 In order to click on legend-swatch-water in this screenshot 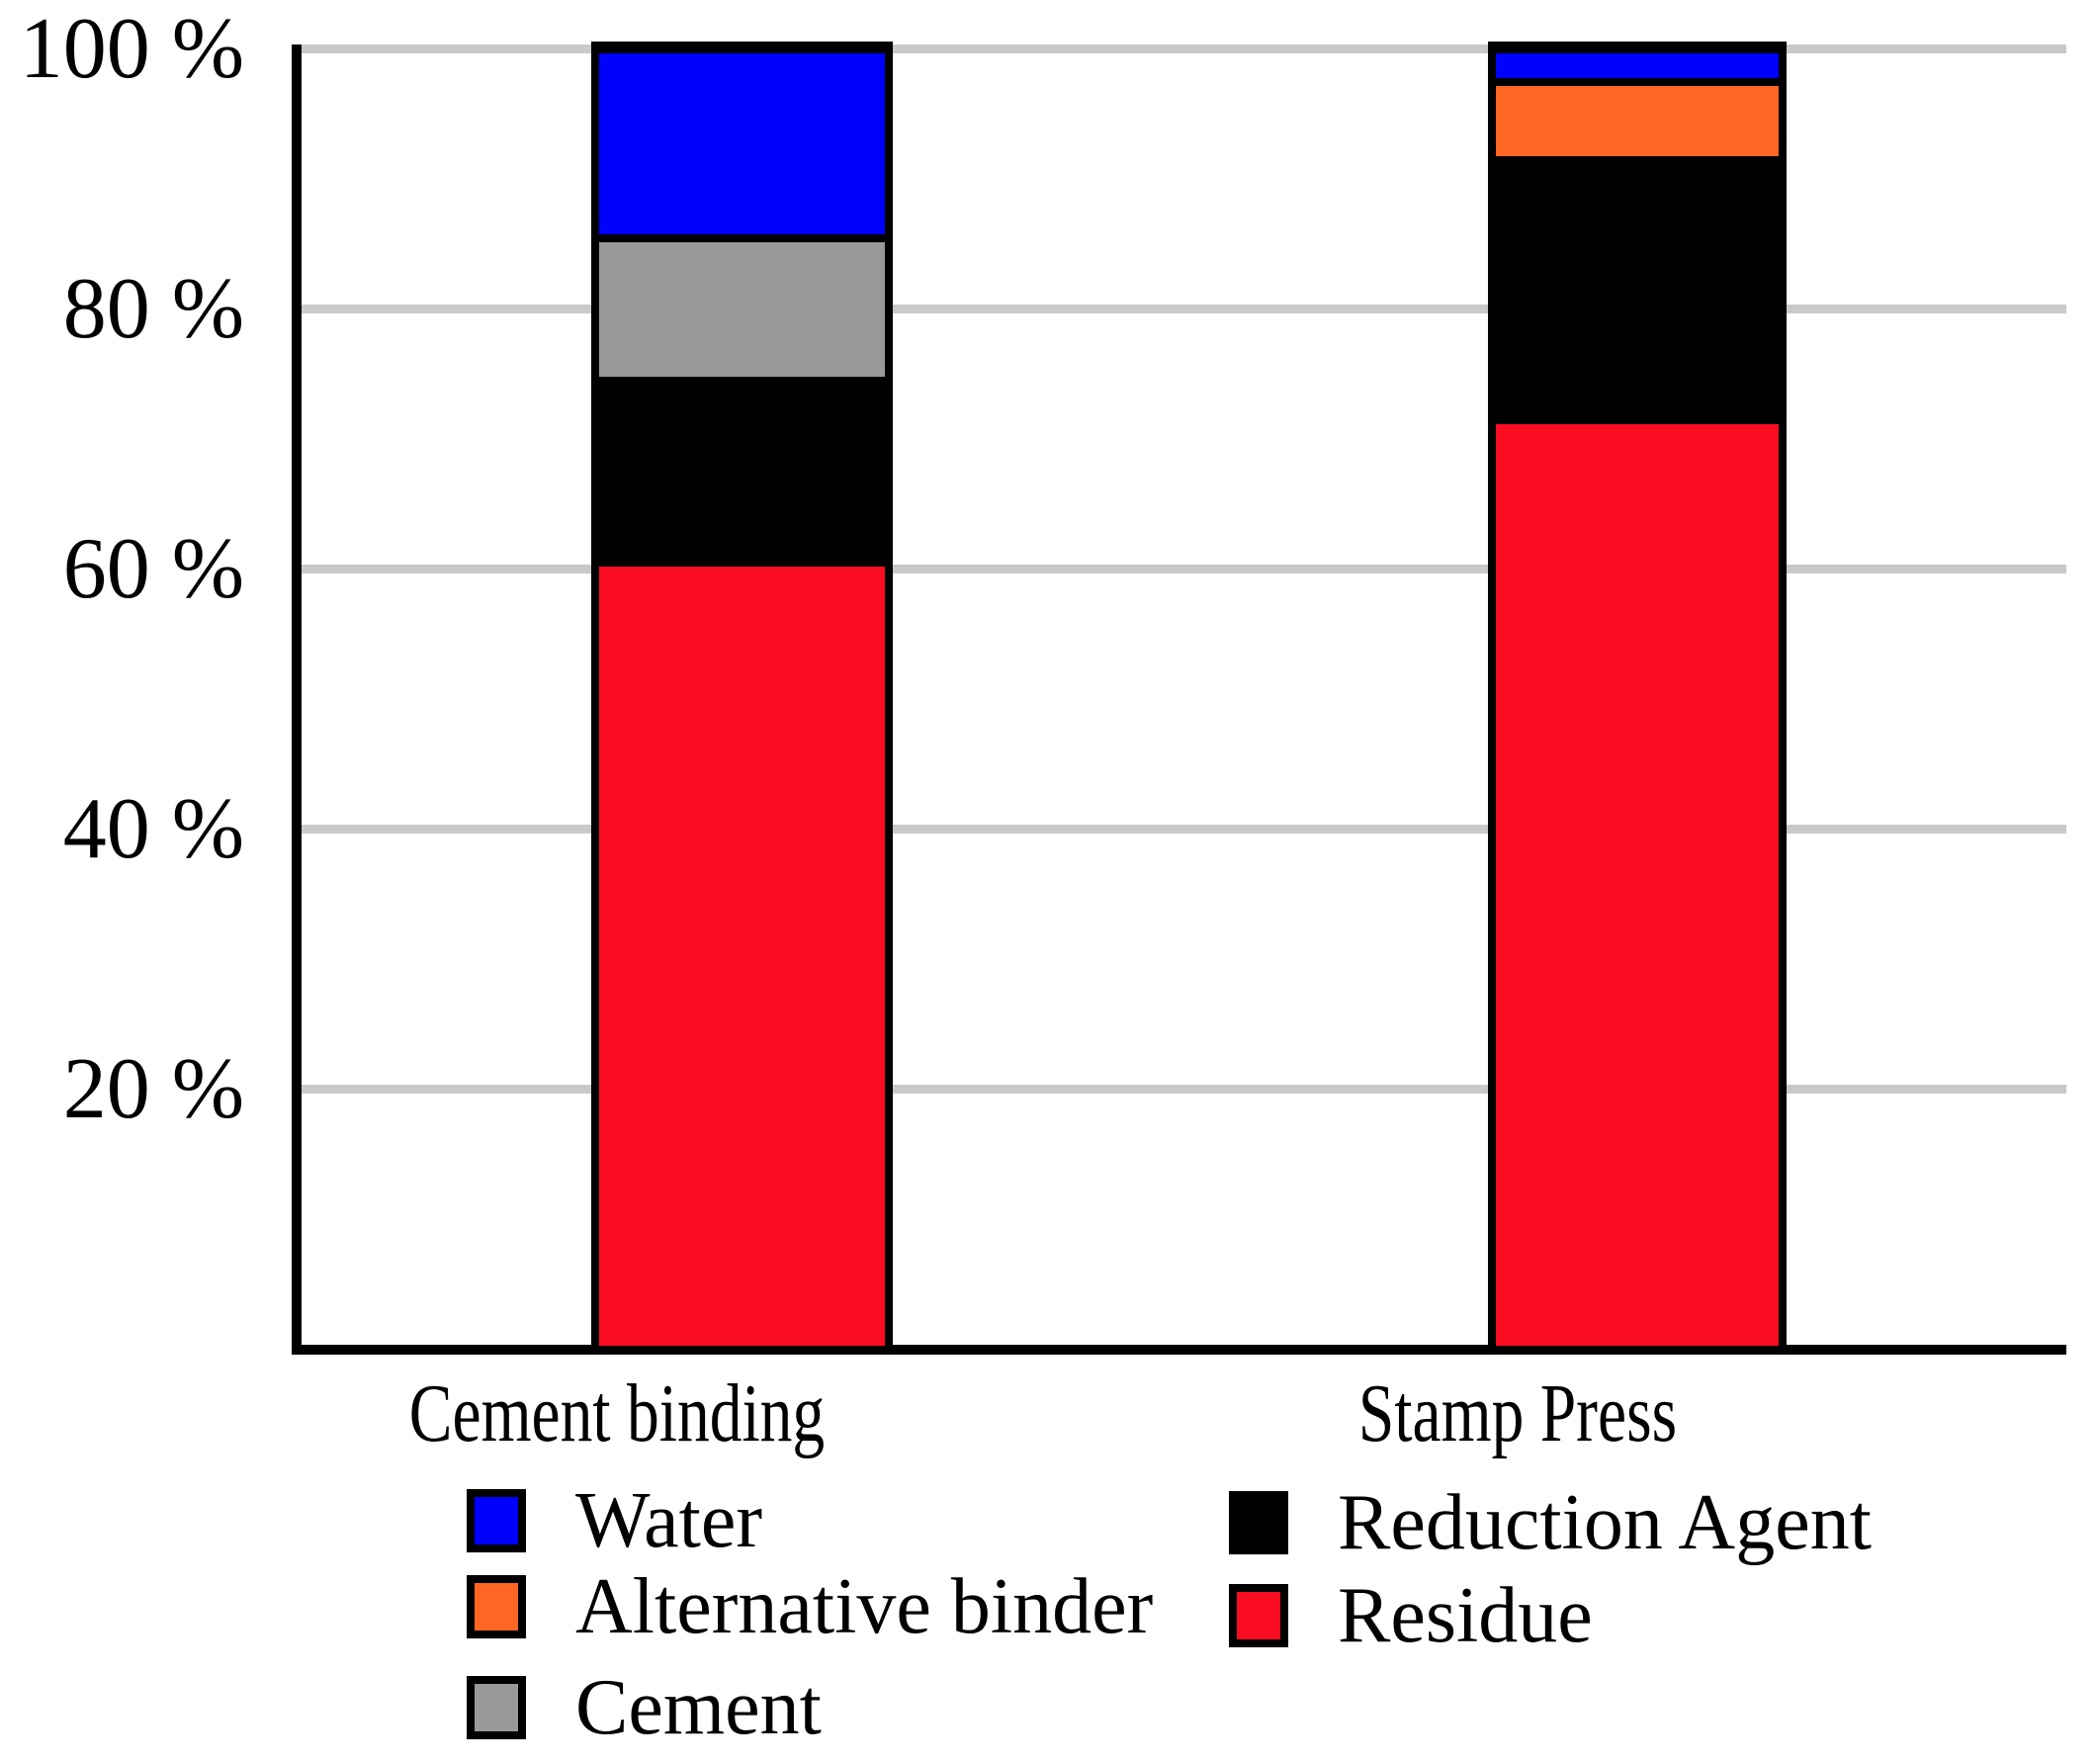, I will do `click(496, 1520)`.